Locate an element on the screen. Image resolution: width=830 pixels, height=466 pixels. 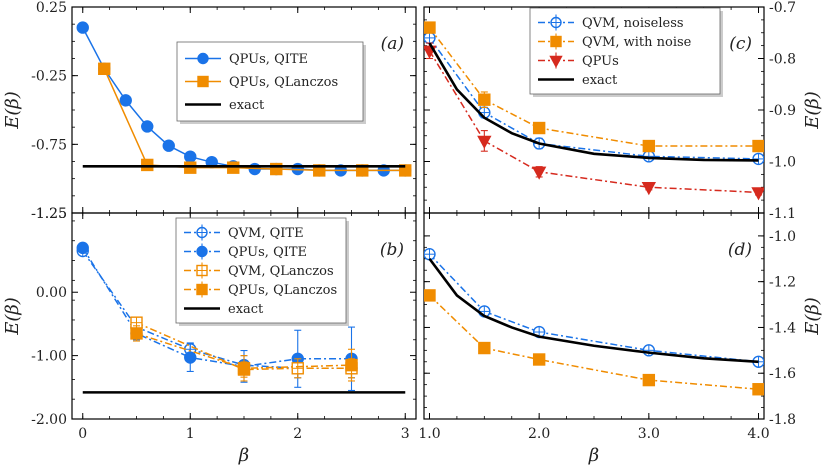
legend-entry: QPUs is located at coordinates (578, 60).